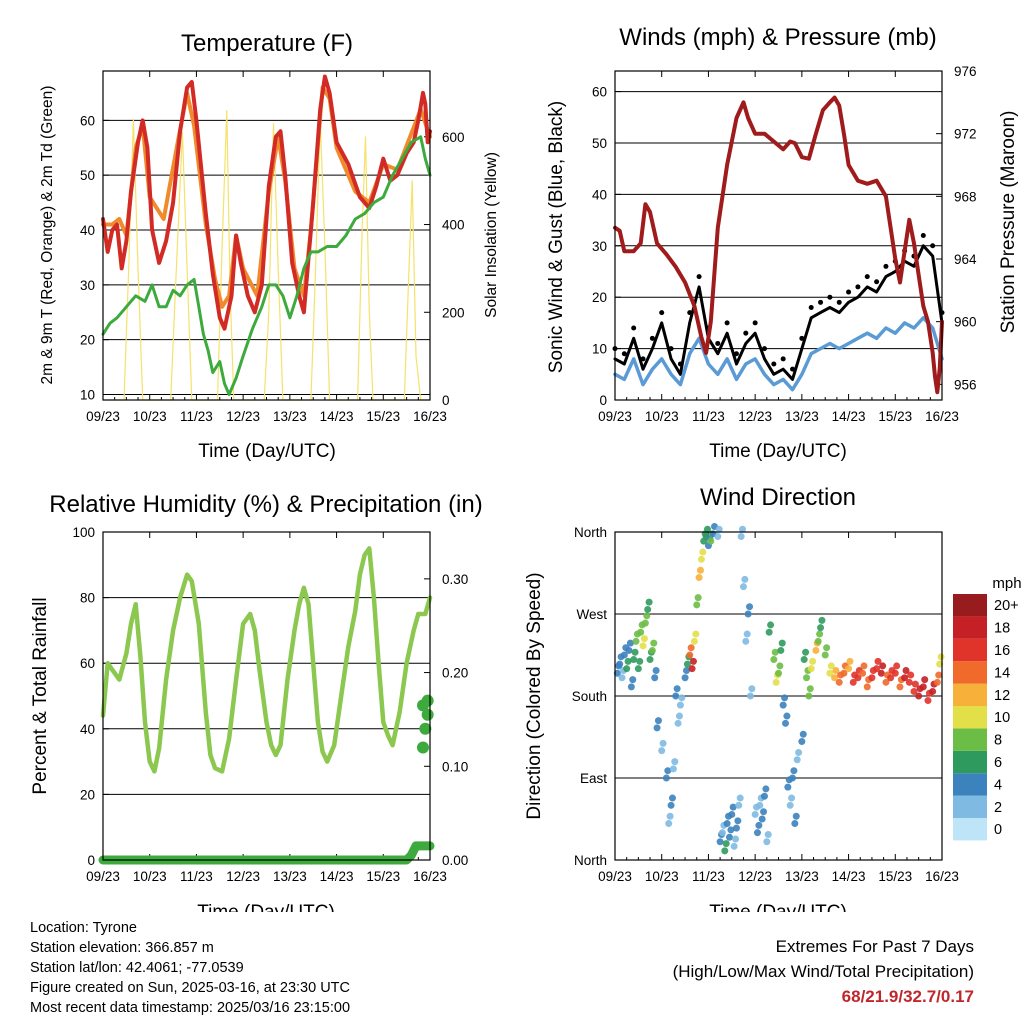  What do you see at coordinates (615, 416) in the screenshot?
I see `winds-xtick-label: 09/23` at bounding box center [615, 416].